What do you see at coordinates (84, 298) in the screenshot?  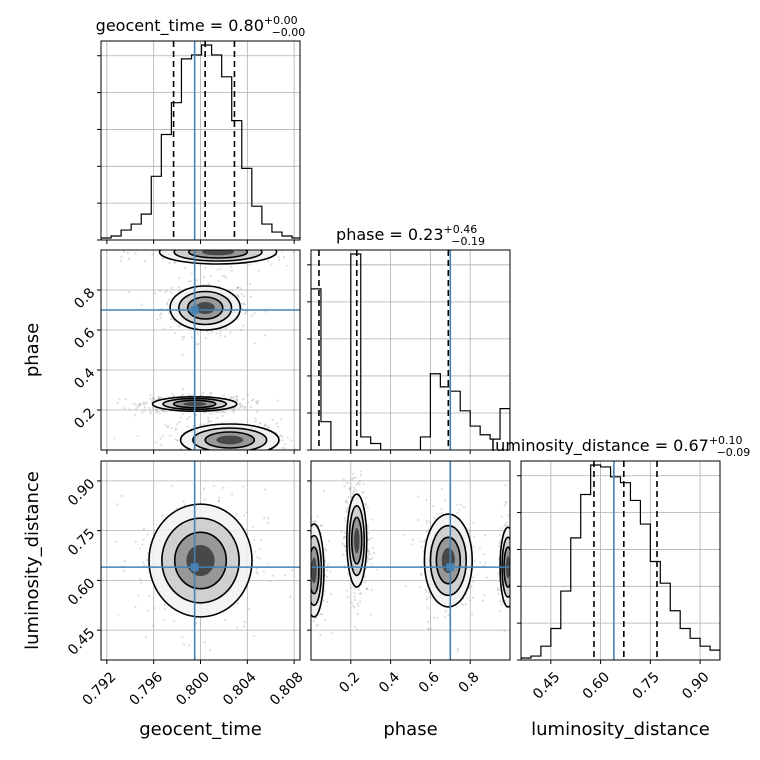 I see `y-tick-label-phase: 0.8` at bounding box center [84, 298].